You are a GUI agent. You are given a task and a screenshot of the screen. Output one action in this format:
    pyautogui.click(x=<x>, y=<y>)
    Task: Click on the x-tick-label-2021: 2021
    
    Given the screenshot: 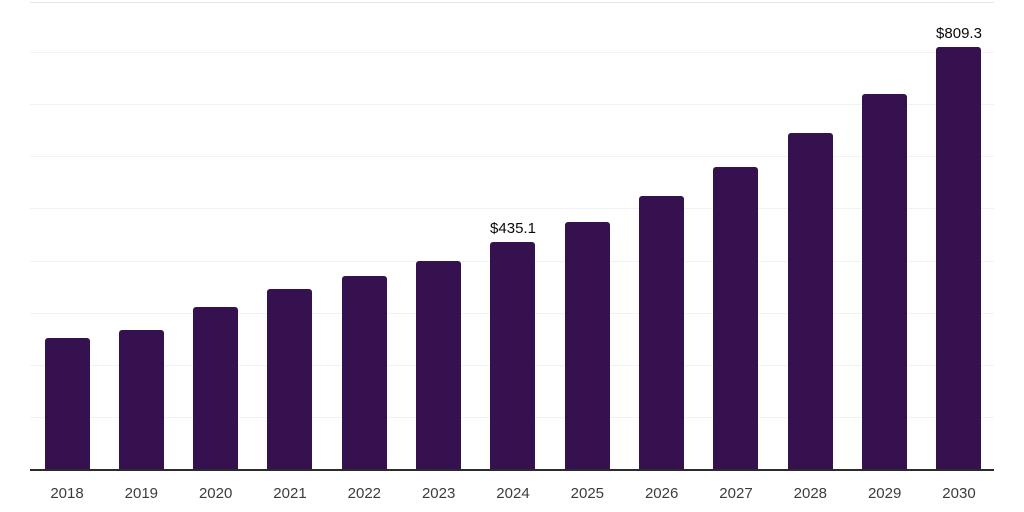 What is the action you would take?
    pyautogui.click(x=290, y=493)
    